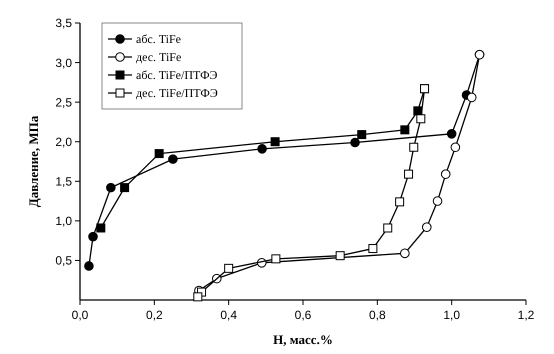 The height and width of the screenshot is (354, 554). I want to click on y-tick-label: 3,5, so click(63, 23).